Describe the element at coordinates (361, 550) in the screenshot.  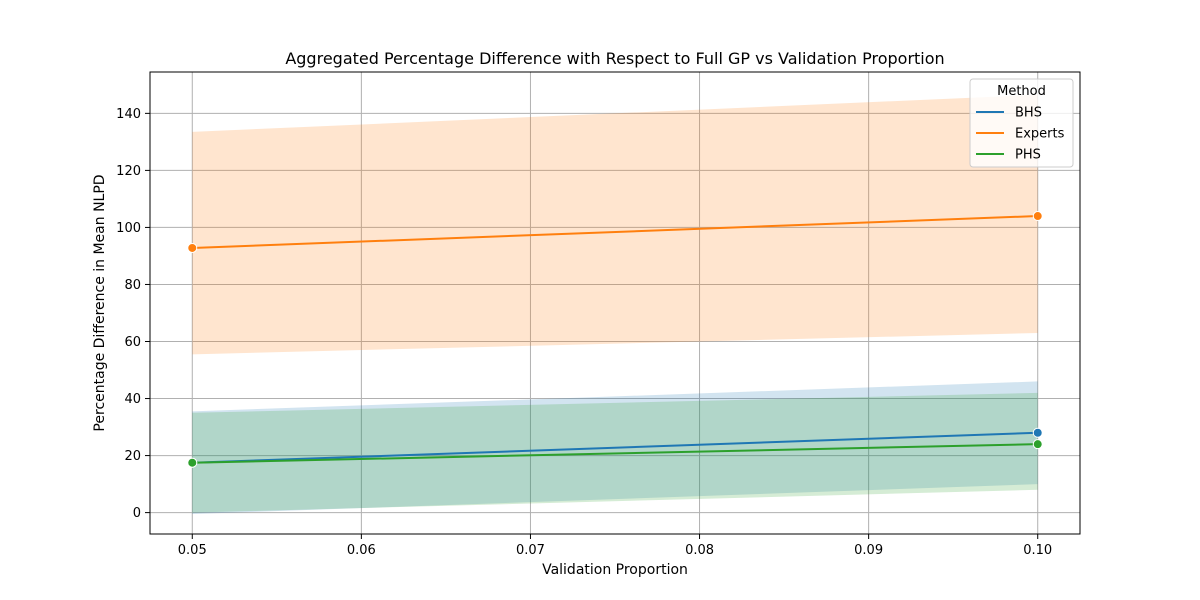
I see `x-tick-label: 0.06` at that location.